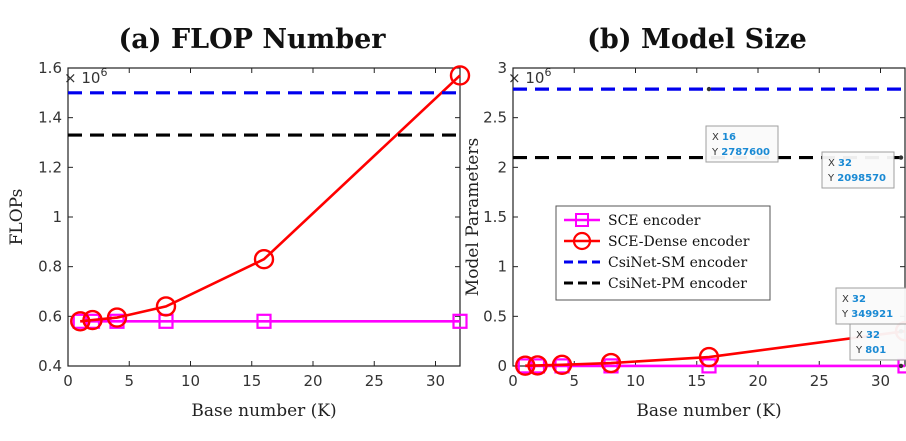 Image resolution: width=906 pixels, height=441 pixels. What do you see at coordinates (50, 366) in the screenshot?
I see `y-tick-label: 0.4` at bounding box center [50, 366].